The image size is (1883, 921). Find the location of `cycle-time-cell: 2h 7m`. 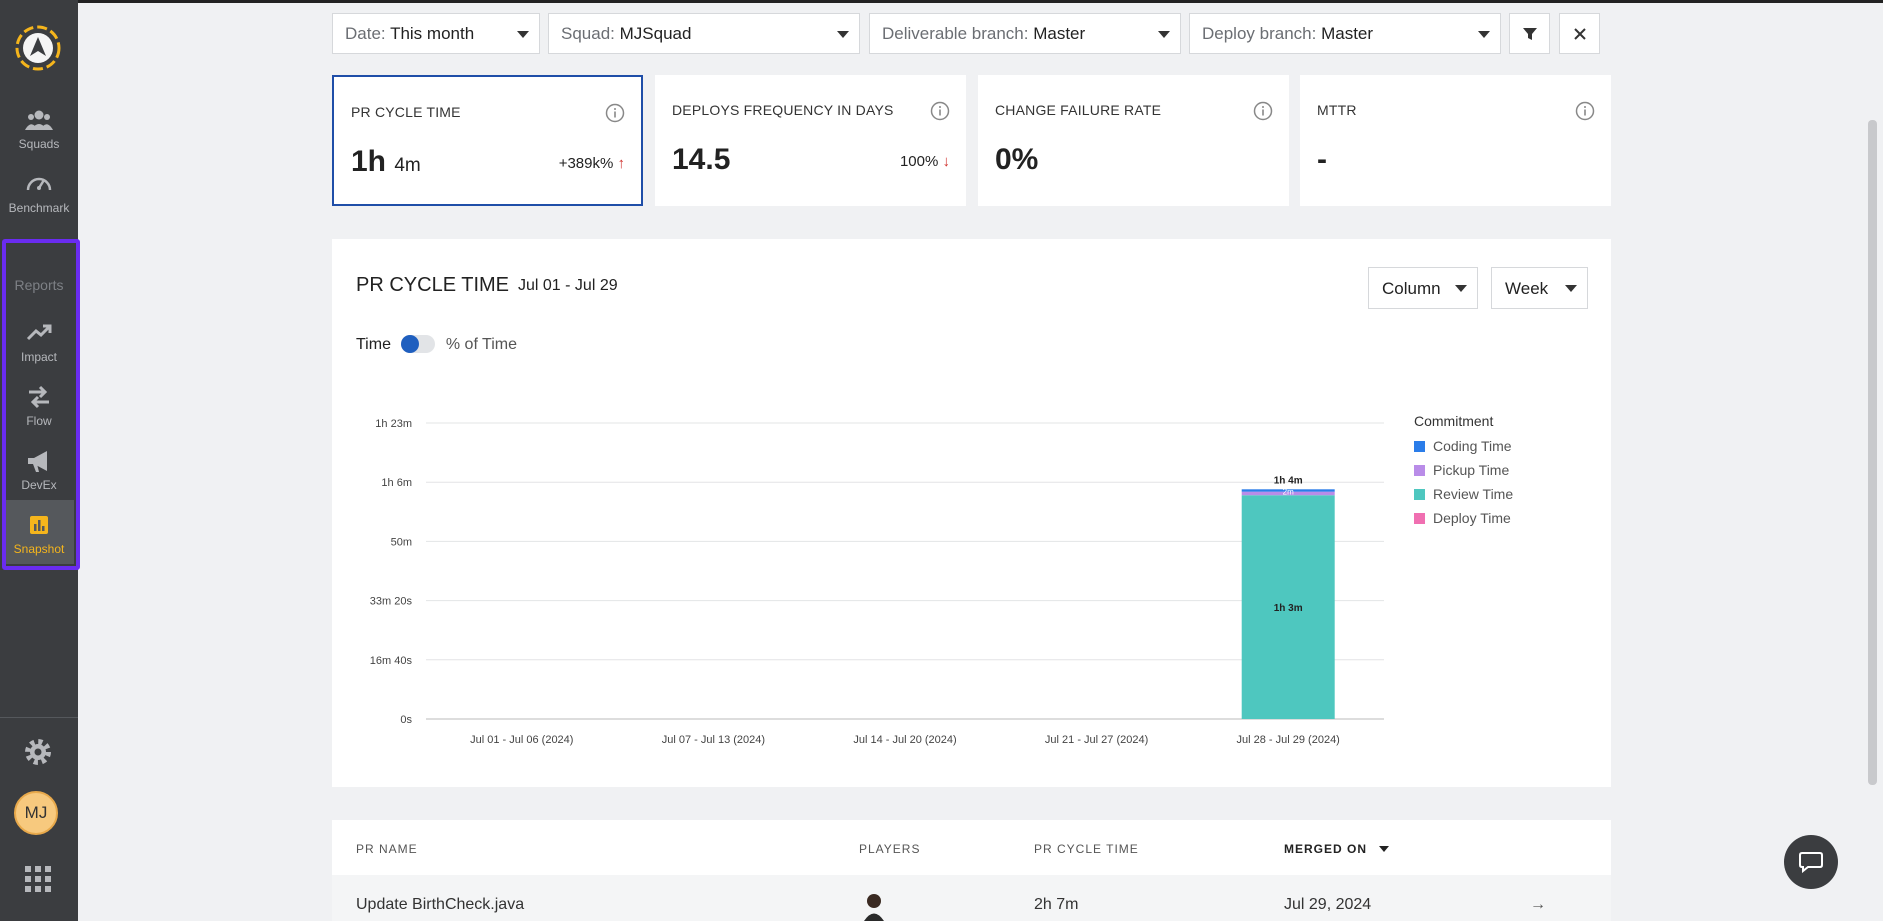

cycle-time-cell: 2h 7m is located at coordinates (1056, 904).